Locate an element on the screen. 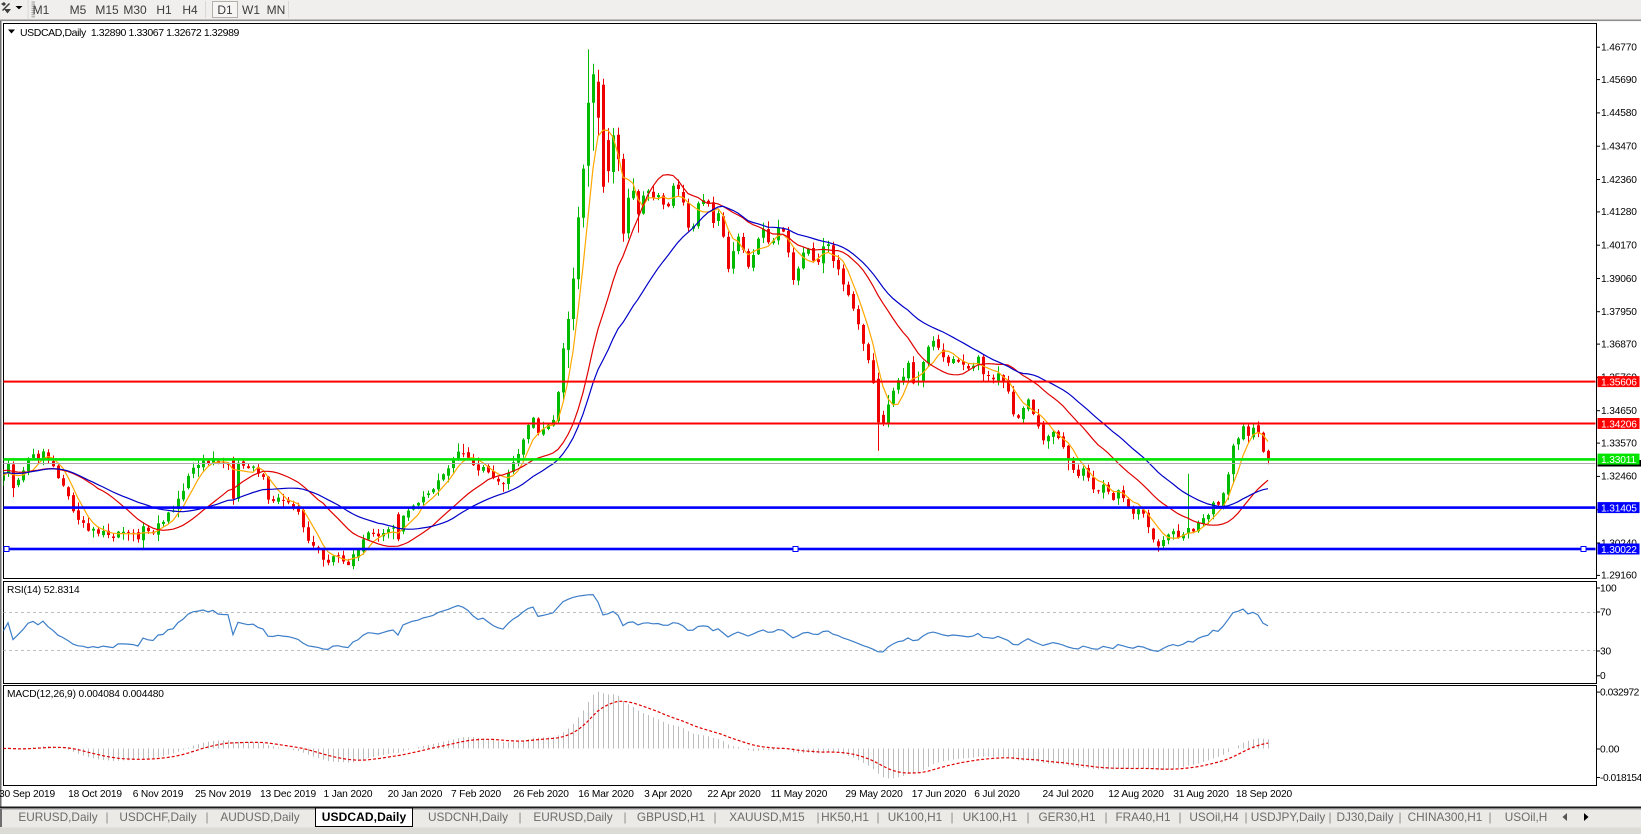  svg-text: USDCHF,Daily is located at coordinates (157, 817).